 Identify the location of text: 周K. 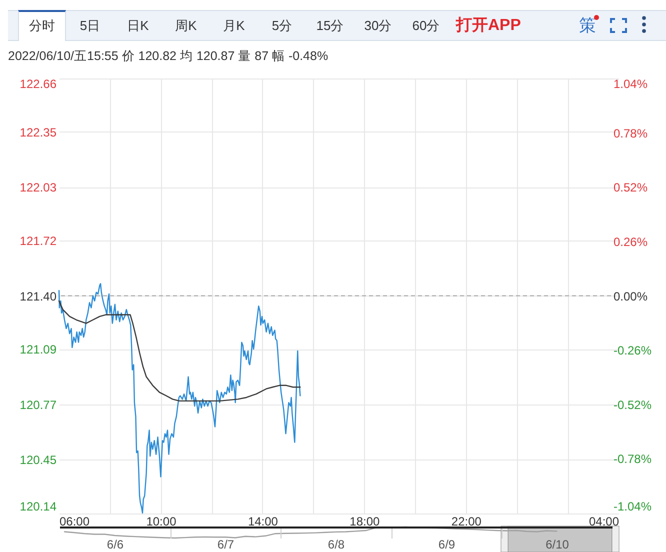
(186, 26).